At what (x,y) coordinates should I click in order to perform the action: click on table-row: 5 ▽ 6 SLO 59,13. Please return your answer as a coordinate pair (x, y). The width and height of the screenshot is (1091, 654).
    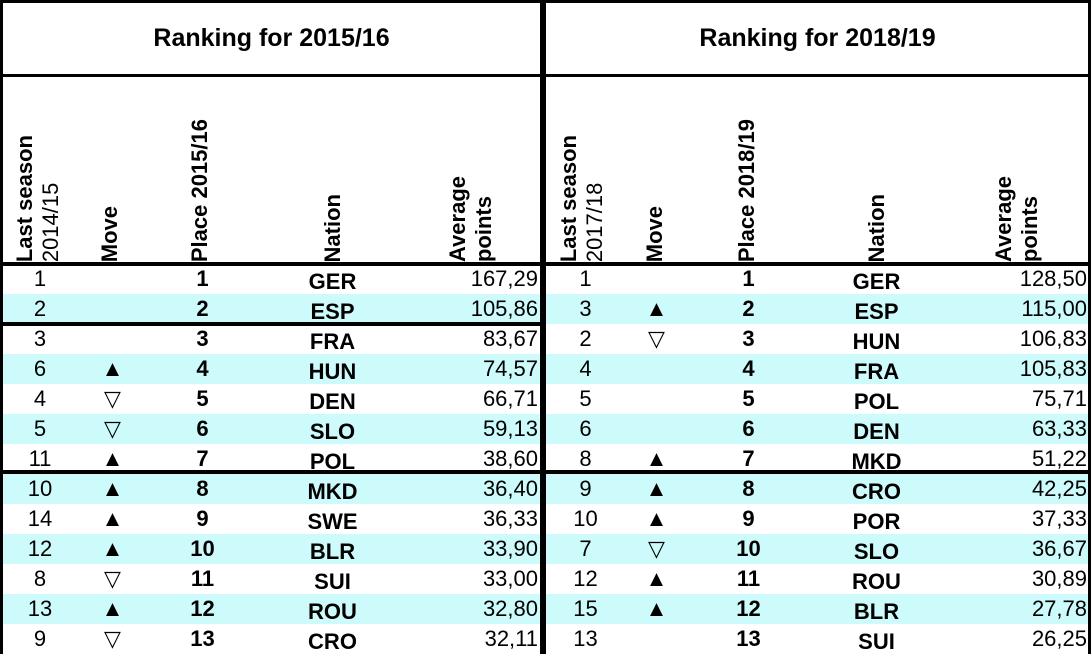
    Looking at the image, I should click on (271, 429).